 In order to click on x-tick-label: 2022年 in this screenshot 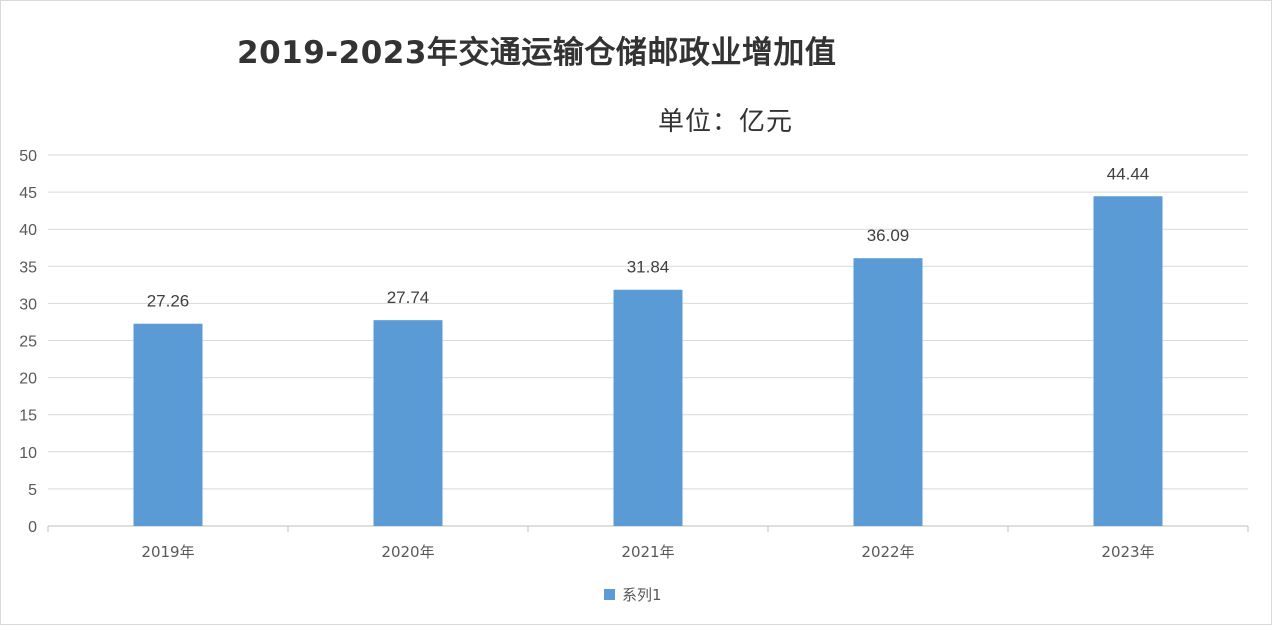, I will do `click(887, 552)`.